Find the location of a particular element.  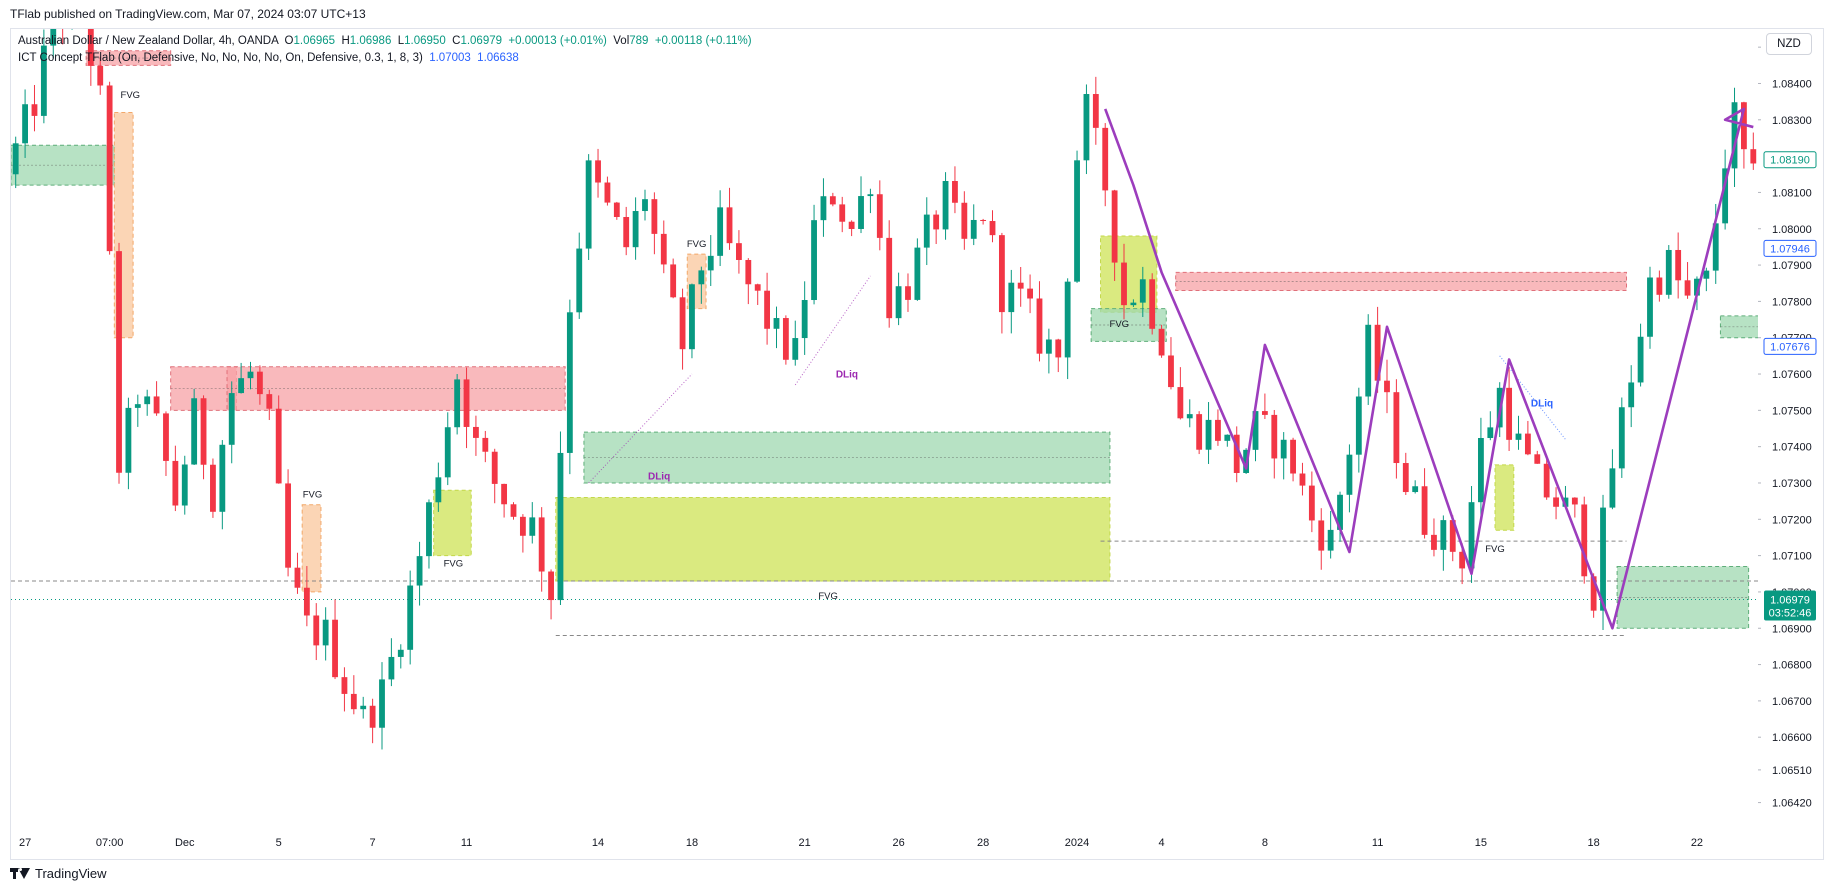

y-tick-label: 1.08100 is located at coordinates (1792, 193).